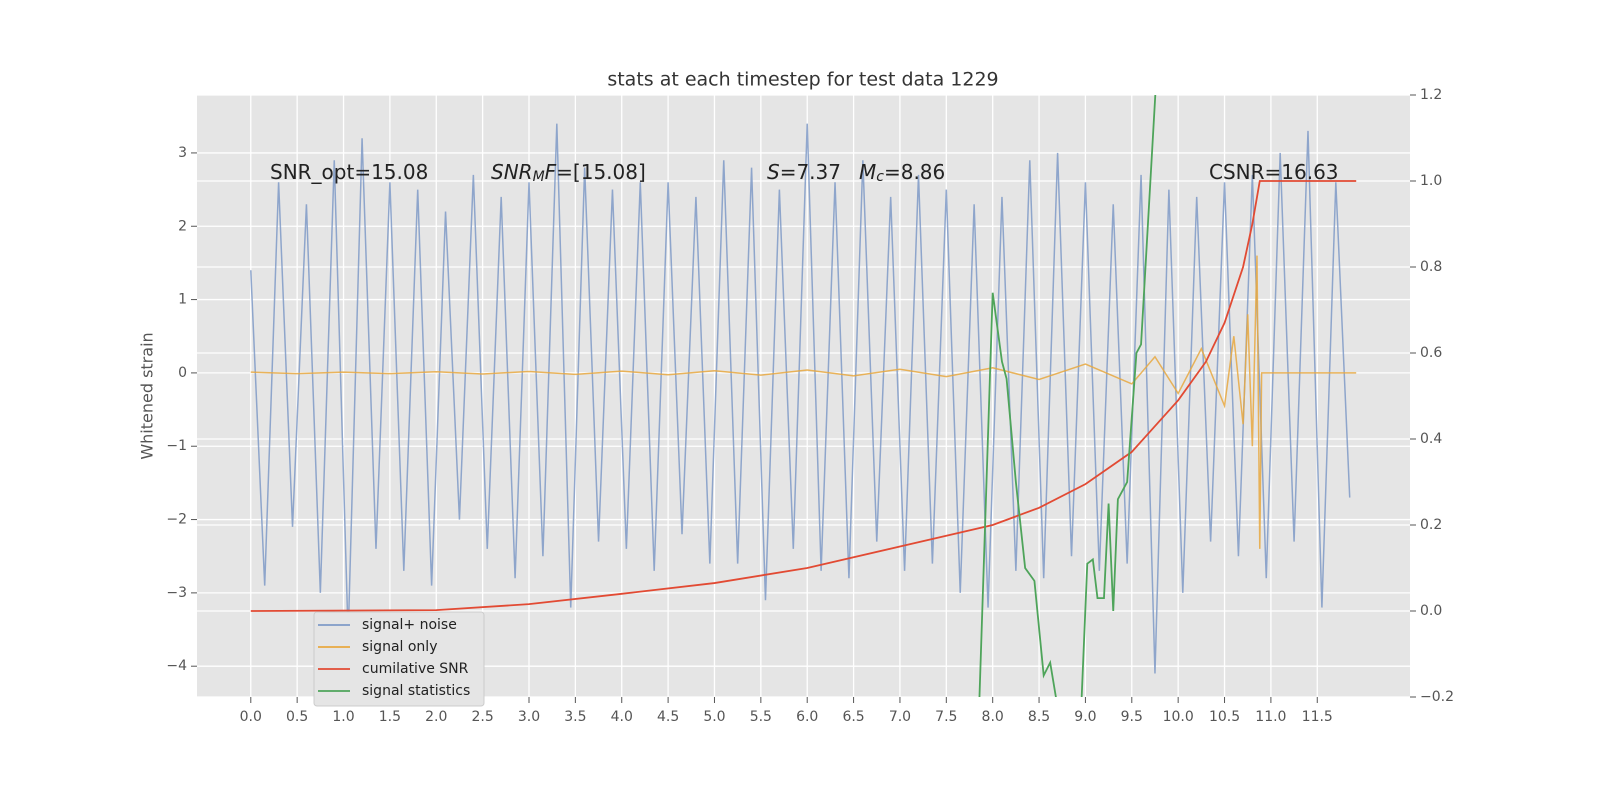  What do you see at coordinates (1431, 95) in the screenshot?
I see `y2-tick-label: 1.2` at bounding box center [1431, 95].